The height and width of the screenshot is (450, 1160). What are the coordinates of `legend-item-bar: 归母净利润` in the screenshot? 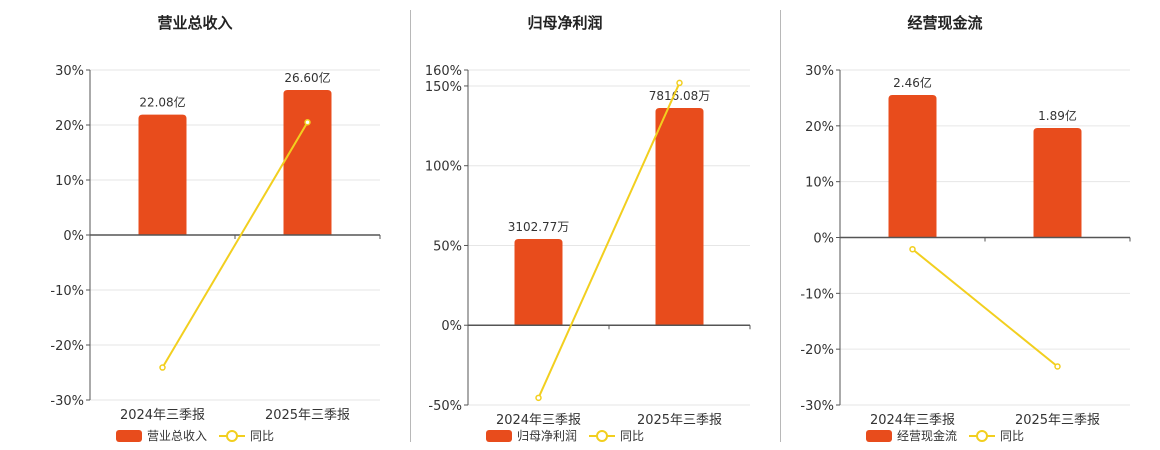 It's located at (531, 435).